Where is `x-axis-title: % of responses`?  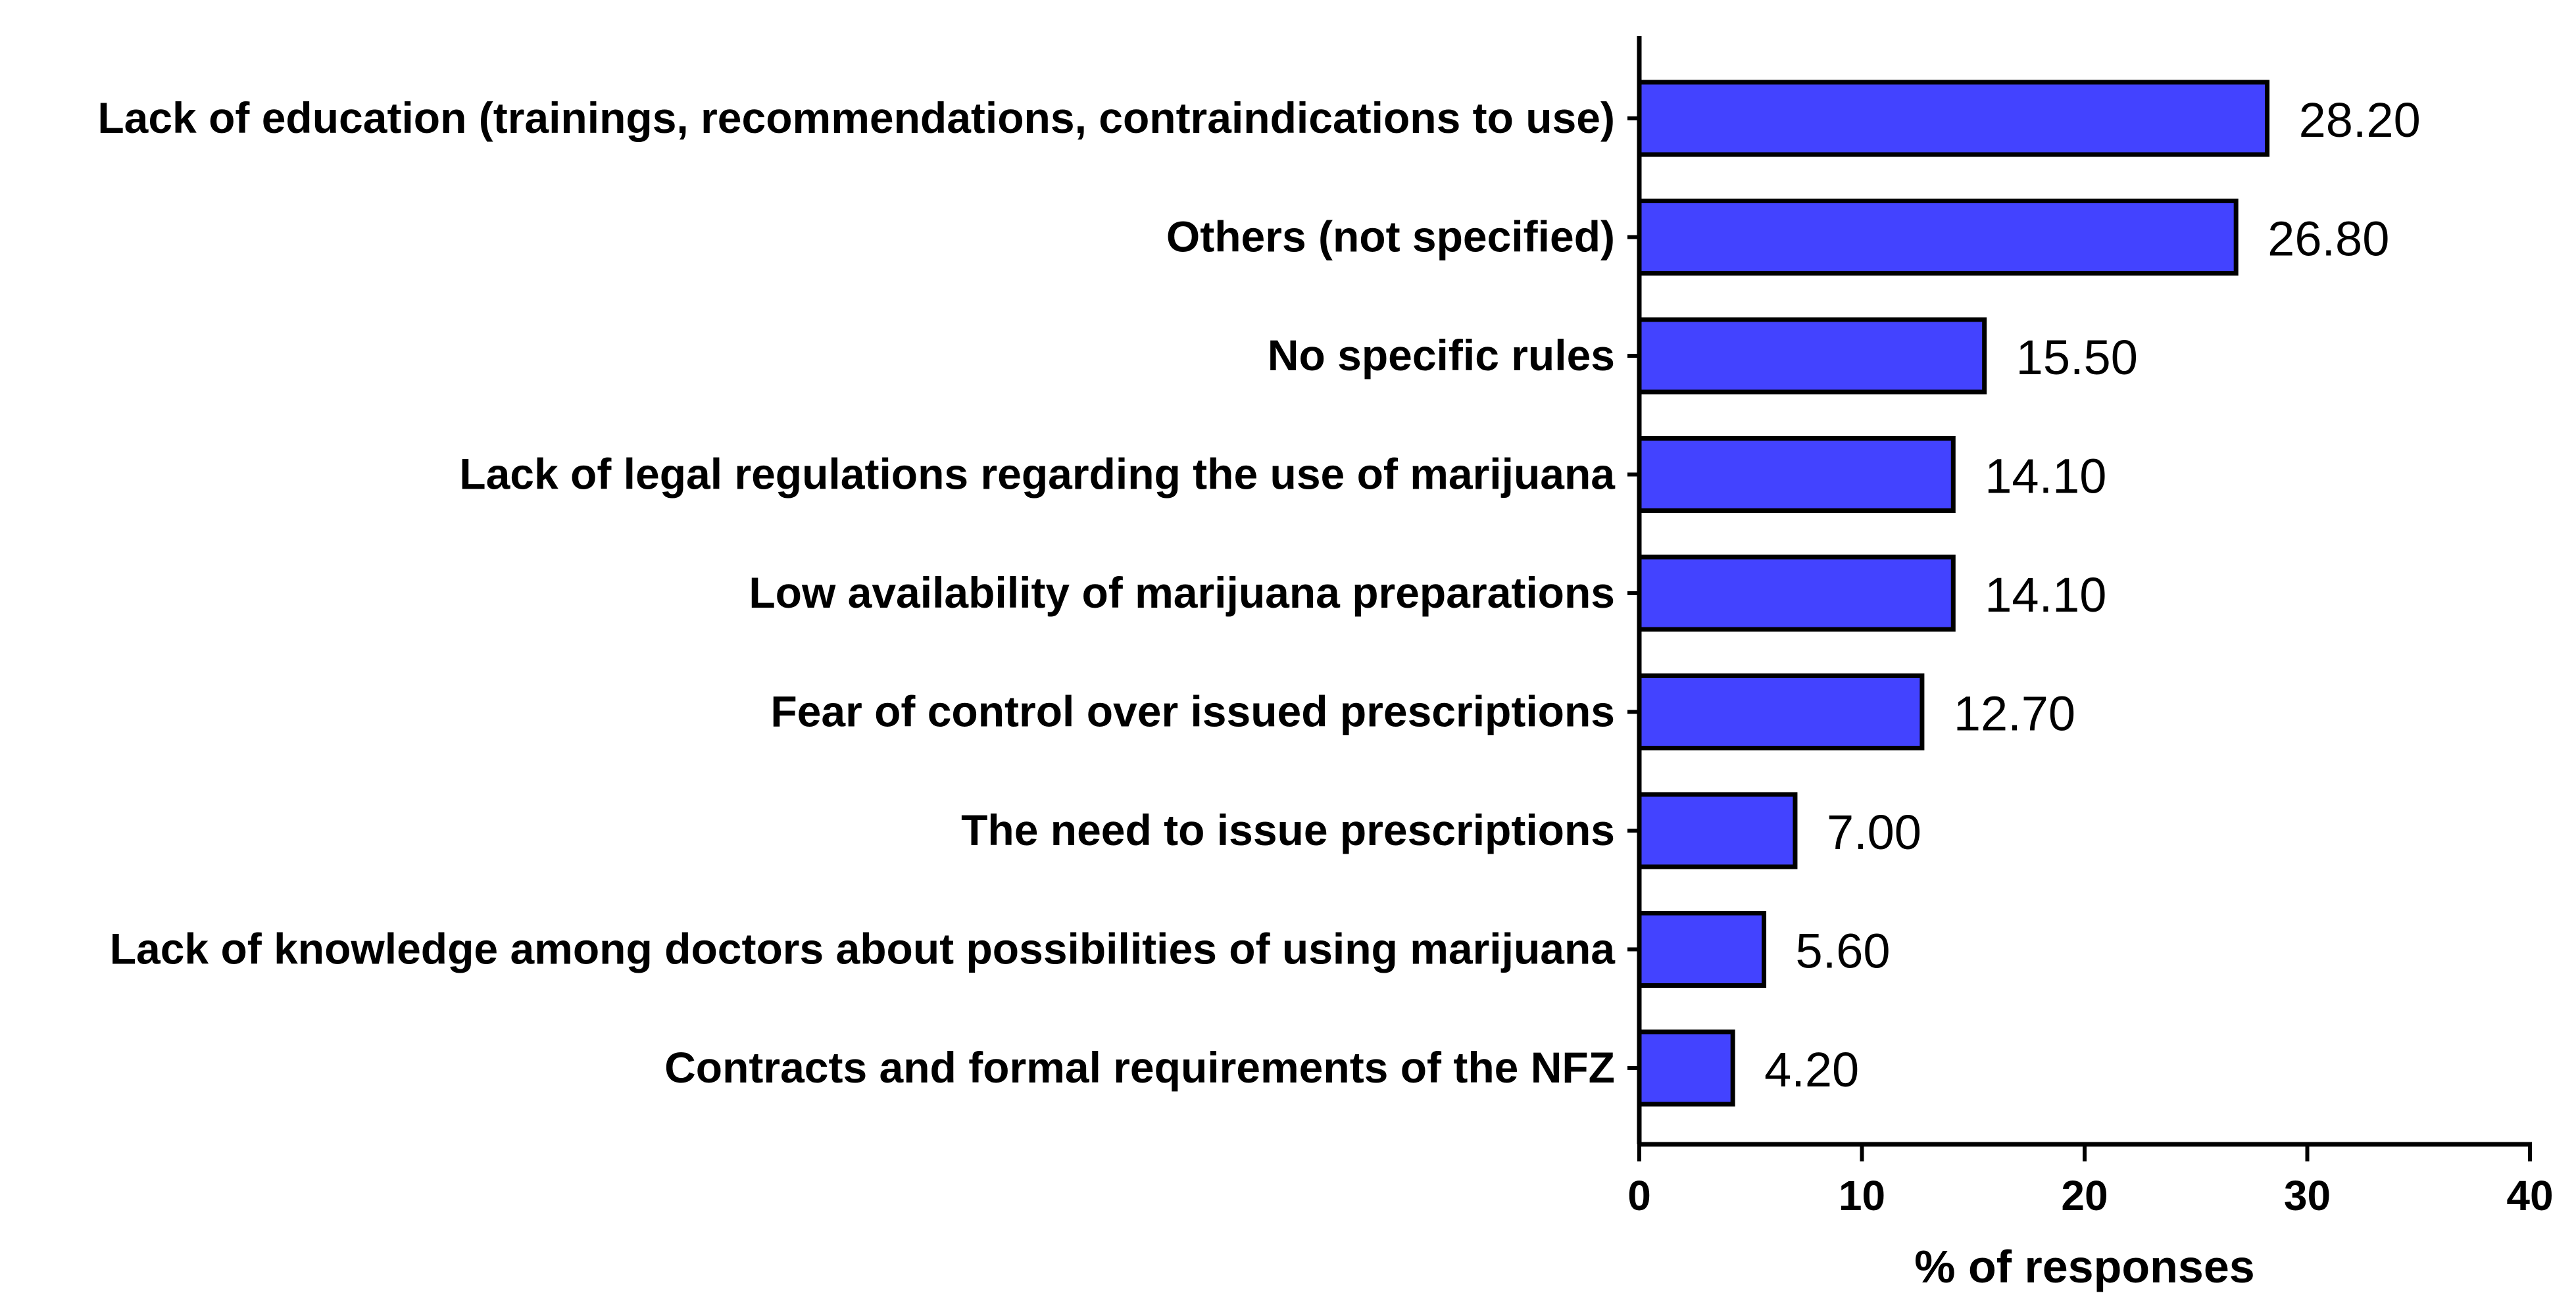 x-axis-title: % of responses is located at coordinates (2084, 1267).